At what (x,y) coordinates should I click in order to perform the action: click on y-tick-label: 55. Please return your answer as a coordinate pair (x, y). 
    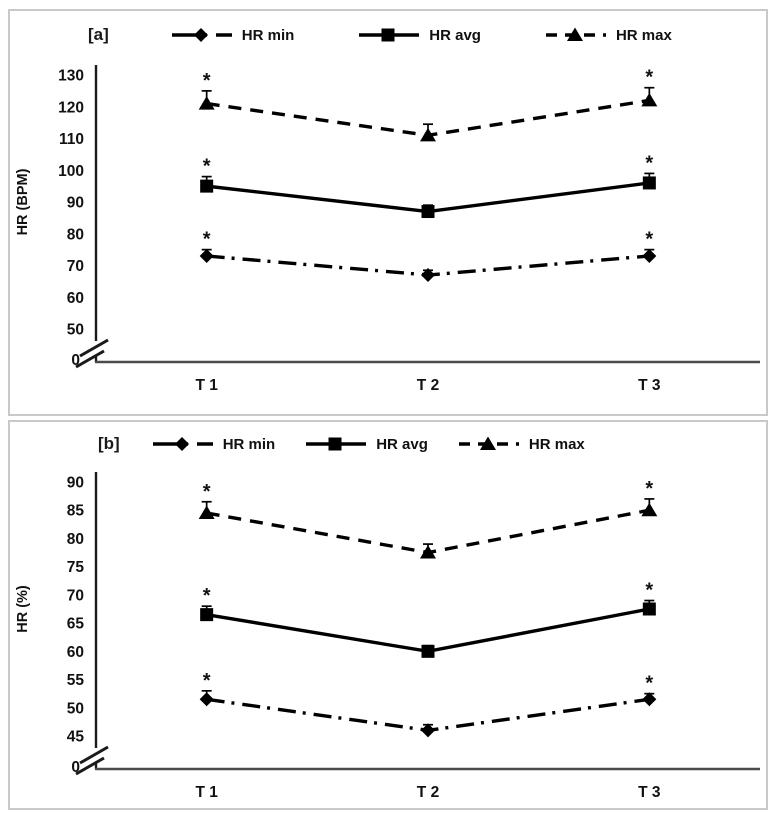
    Looking at the image, I should click on (76, 680).